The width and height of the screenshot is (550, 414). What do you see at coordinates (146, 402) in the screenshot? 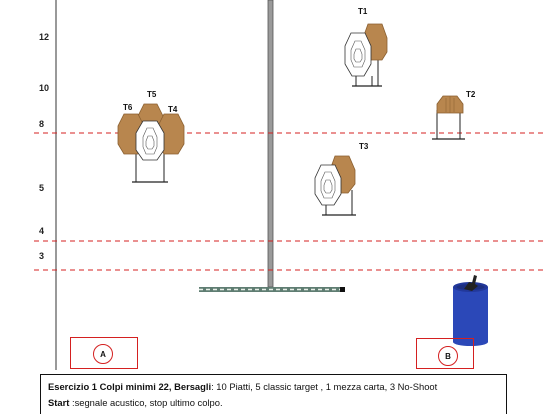
I see `brief-start-text: :segnale acustico, stop ultimo colpo.` at bounding box center [146, 402].